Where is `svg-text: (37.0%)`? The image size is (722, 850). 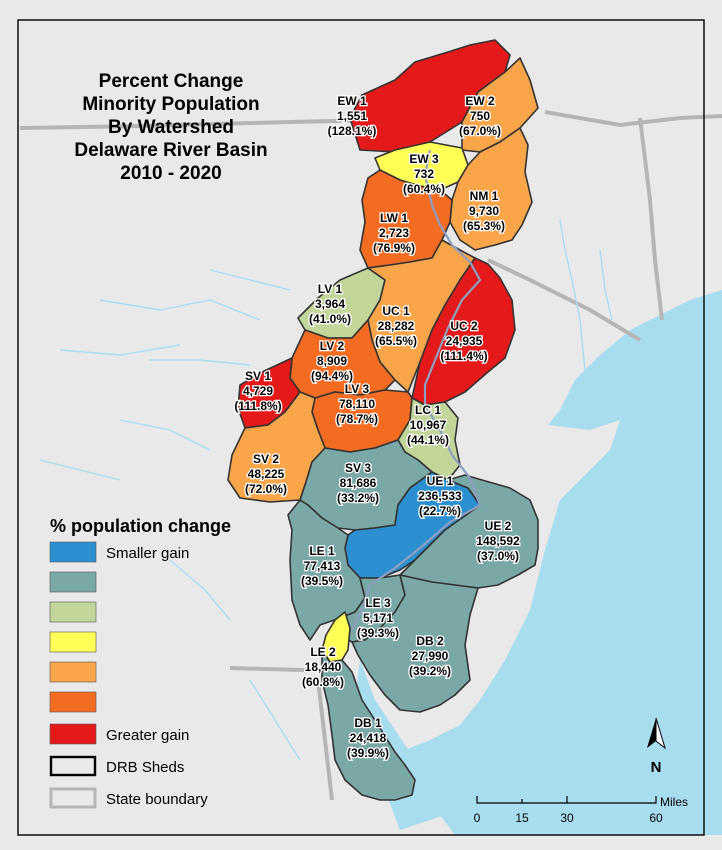
svg-text: (37.0%) is located at coordinates (498, 556).